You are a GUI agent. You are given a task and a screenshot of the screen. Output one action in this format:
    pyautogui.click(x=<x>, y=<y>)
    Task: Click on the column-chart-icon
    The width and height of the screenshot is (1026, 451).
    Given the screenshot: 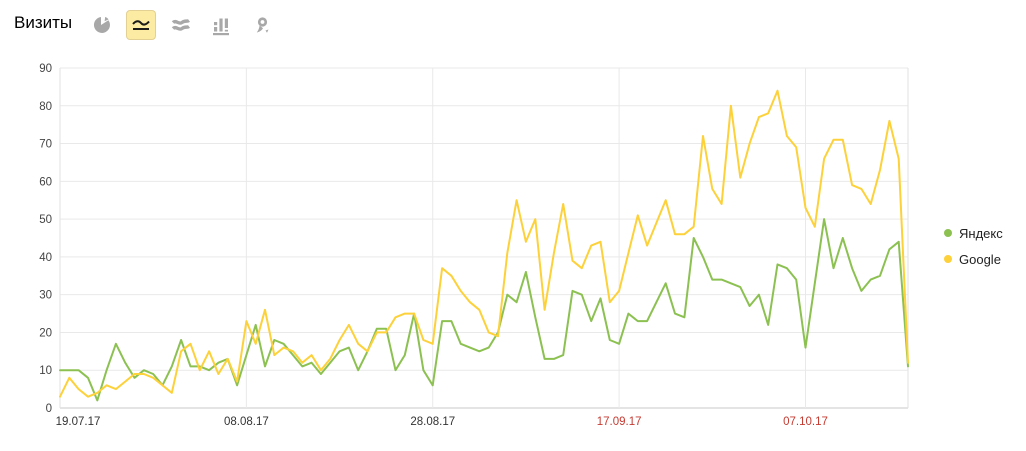 What is the action you would take?
    pyautogui.click(x=221, y=25)
    